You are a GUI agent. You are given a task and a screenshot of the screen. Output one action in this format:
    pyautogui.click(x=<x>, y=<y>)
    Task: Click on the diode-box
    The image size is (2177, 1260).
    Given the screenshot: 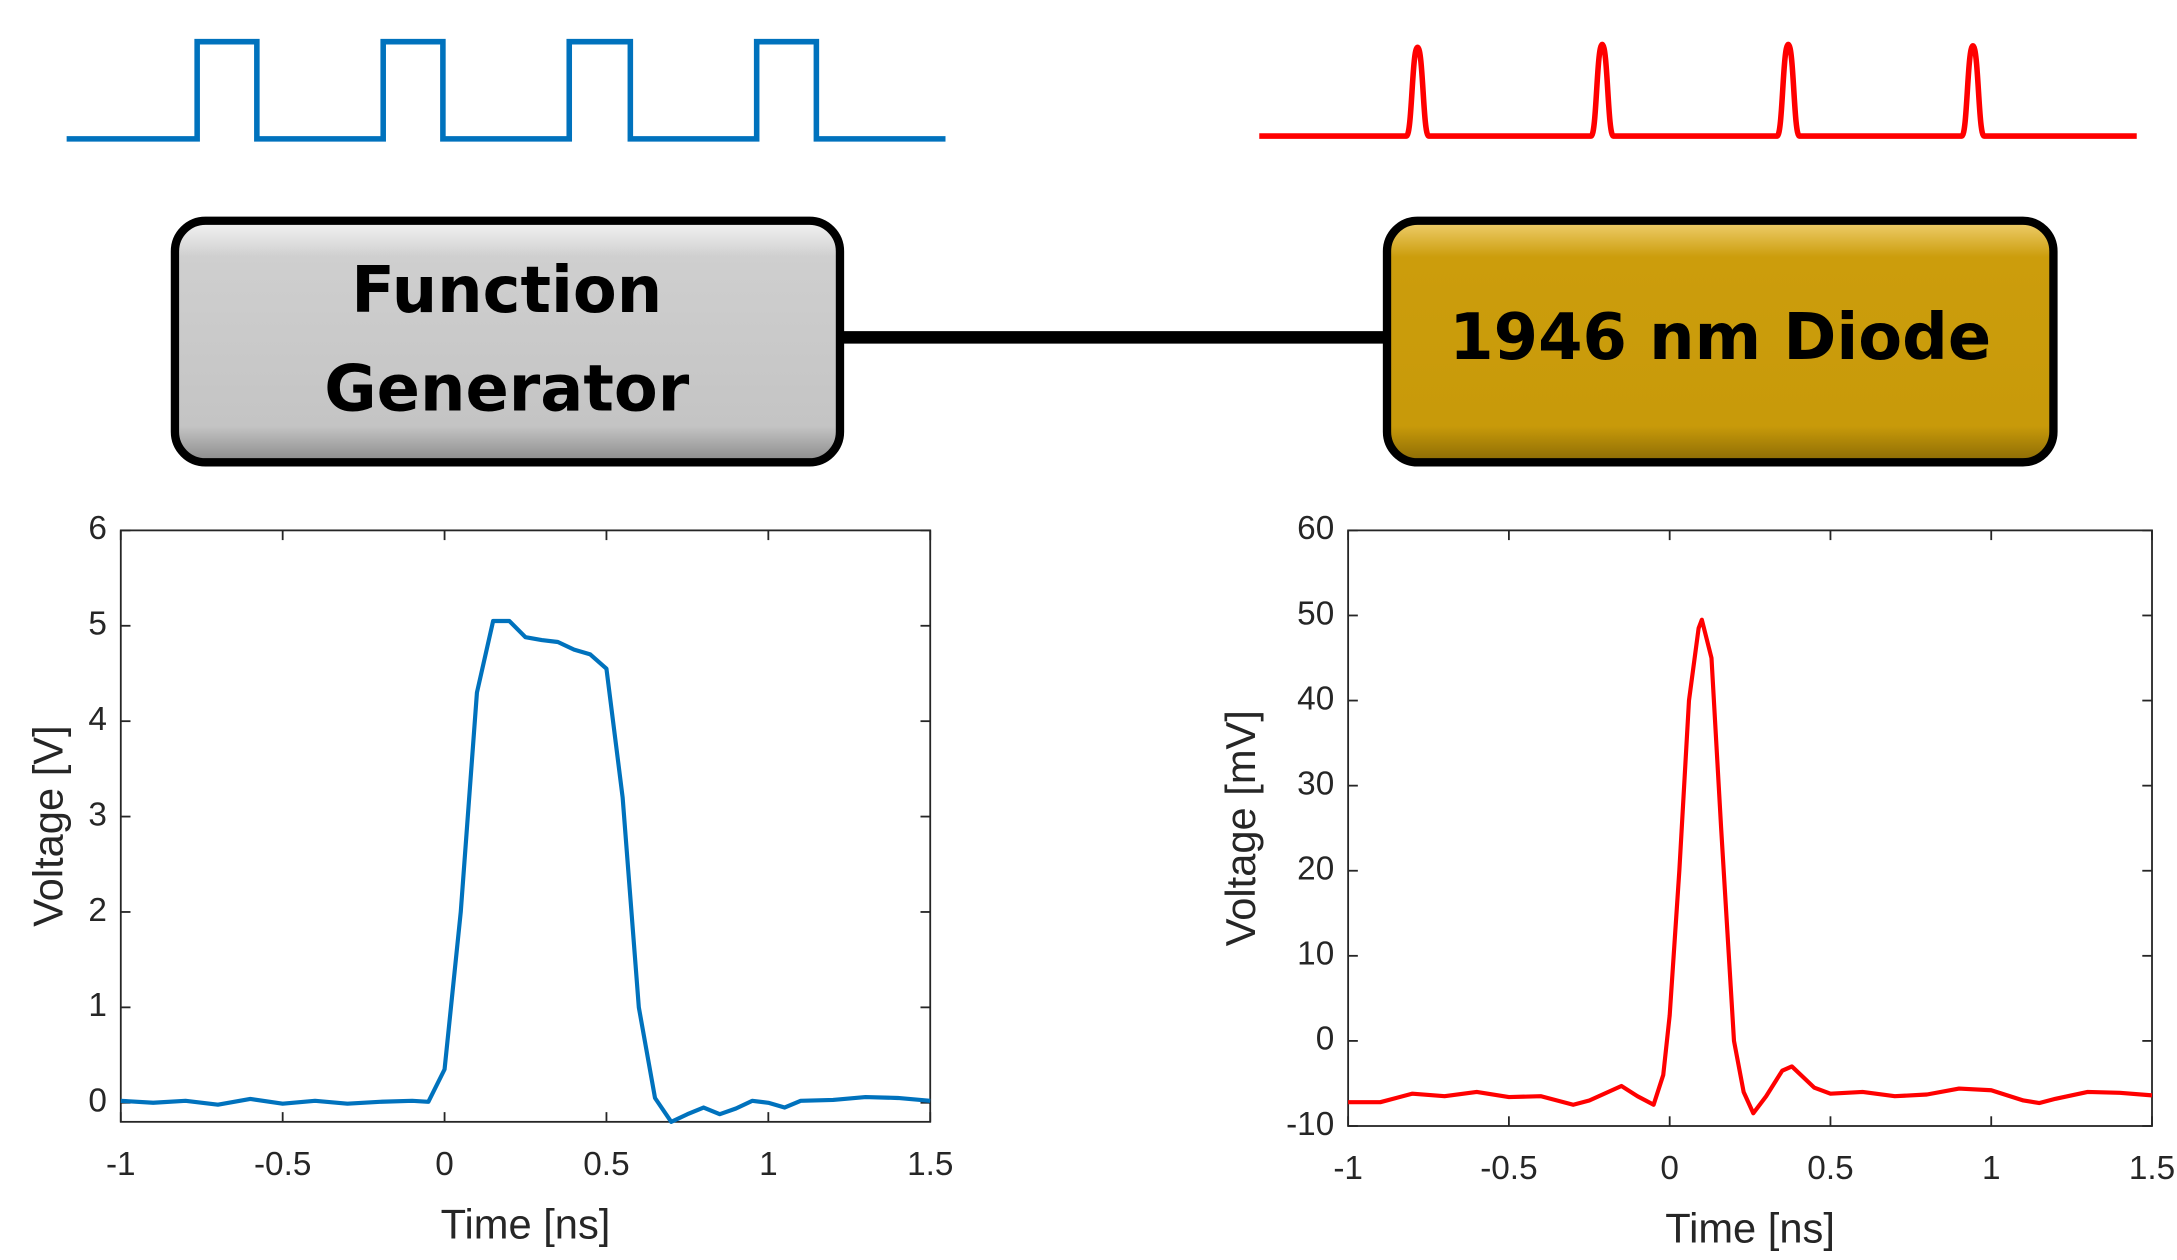 What is the action you would take?
    pyautogui.click(x=1720, y=341)
    